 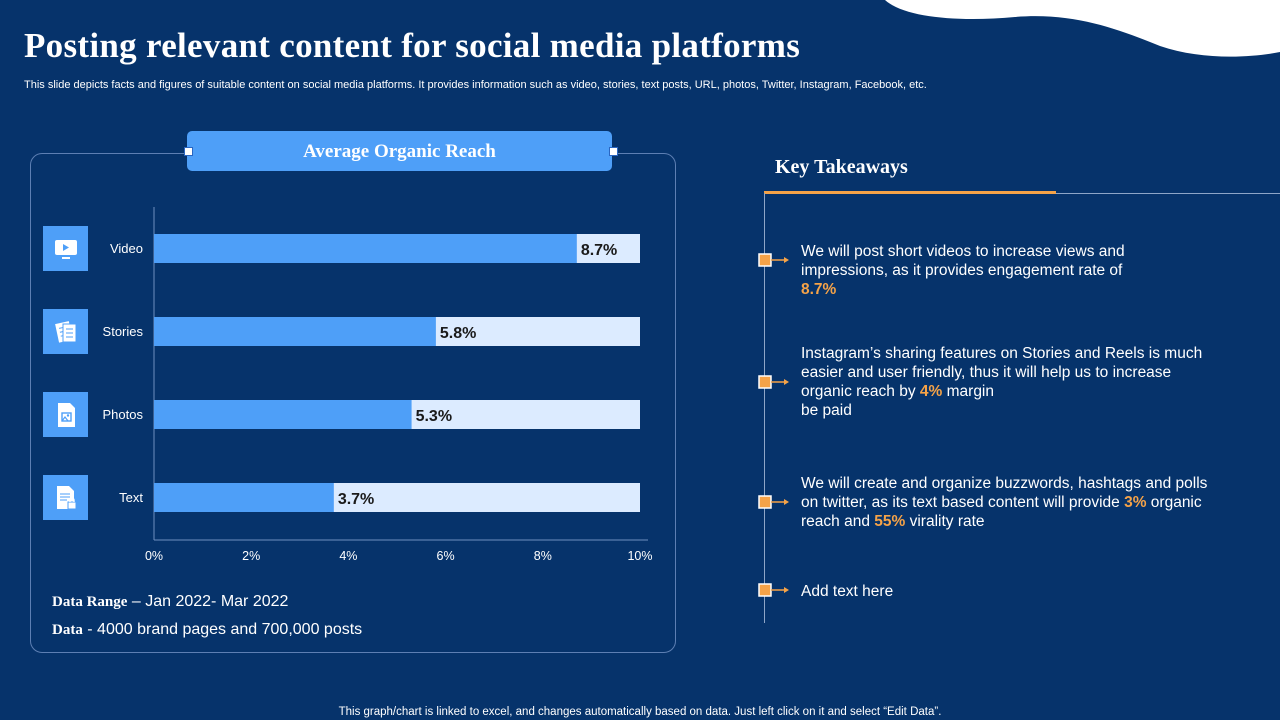 What do you see at coordinates (90, 602) in the screenshot?
I see `data-range-label: Data Range` at bounding box center [90, 602].